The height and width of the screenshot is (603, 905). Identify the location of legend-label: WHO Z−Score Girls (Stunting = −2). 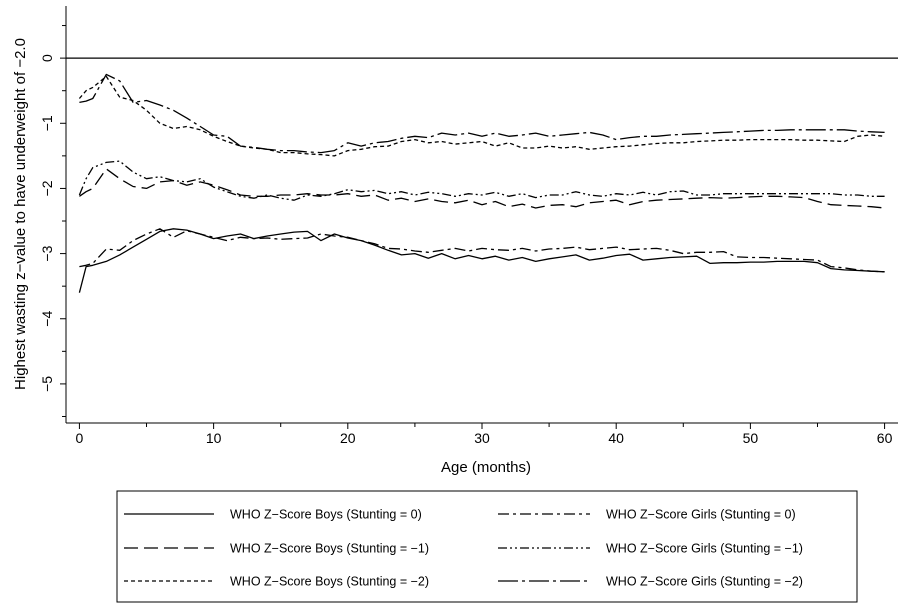
(704, 581).